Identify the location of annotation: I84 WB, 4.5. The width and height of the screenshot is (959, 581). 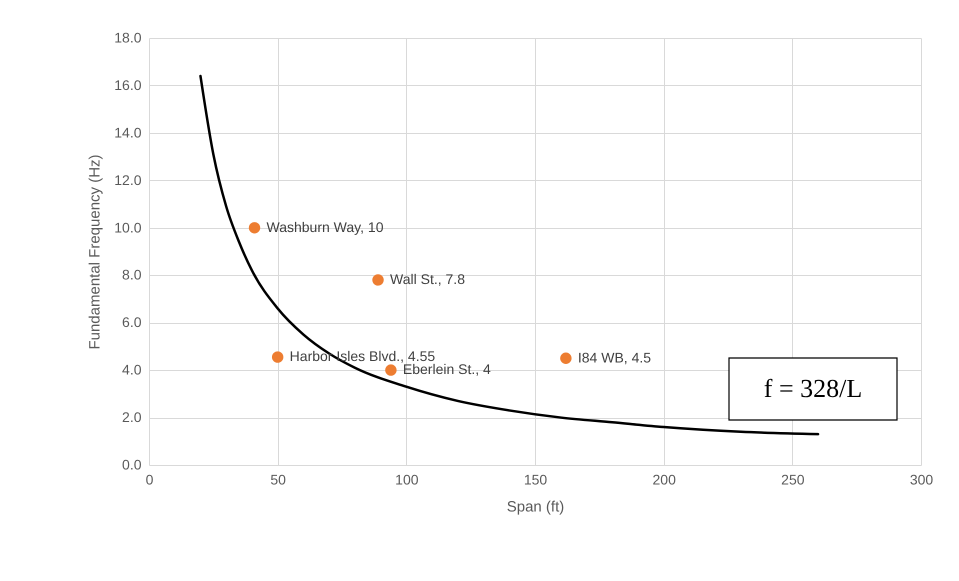
(615, 357).